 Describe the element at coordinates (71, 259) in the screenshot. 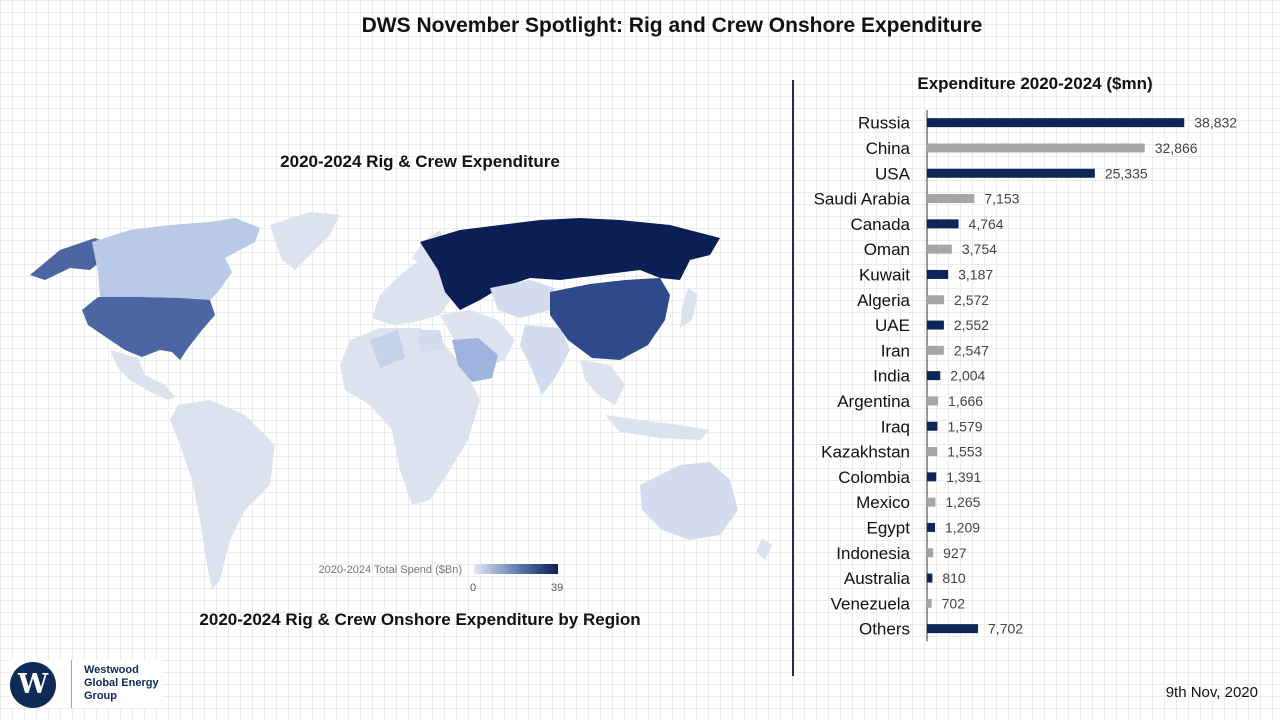

I see `region-alaska` at that location.